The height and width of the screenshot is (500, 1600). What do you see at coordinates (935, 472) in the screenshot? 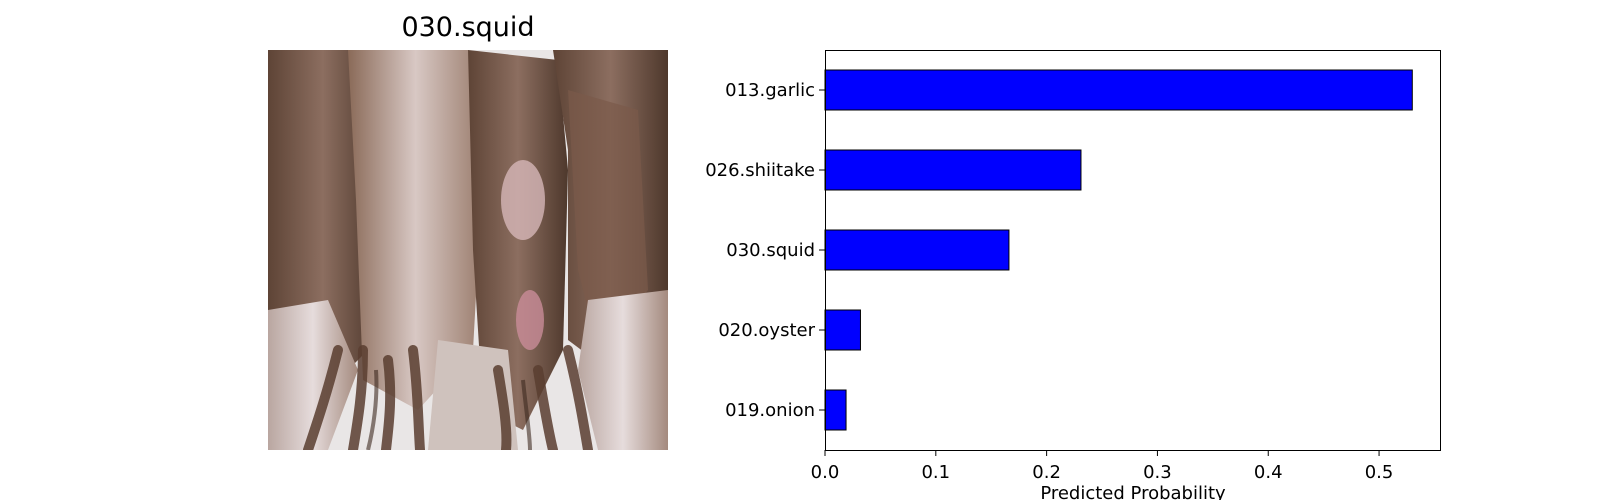
I see `x-tick-label: 0.1` at bounding box center [935, 472].